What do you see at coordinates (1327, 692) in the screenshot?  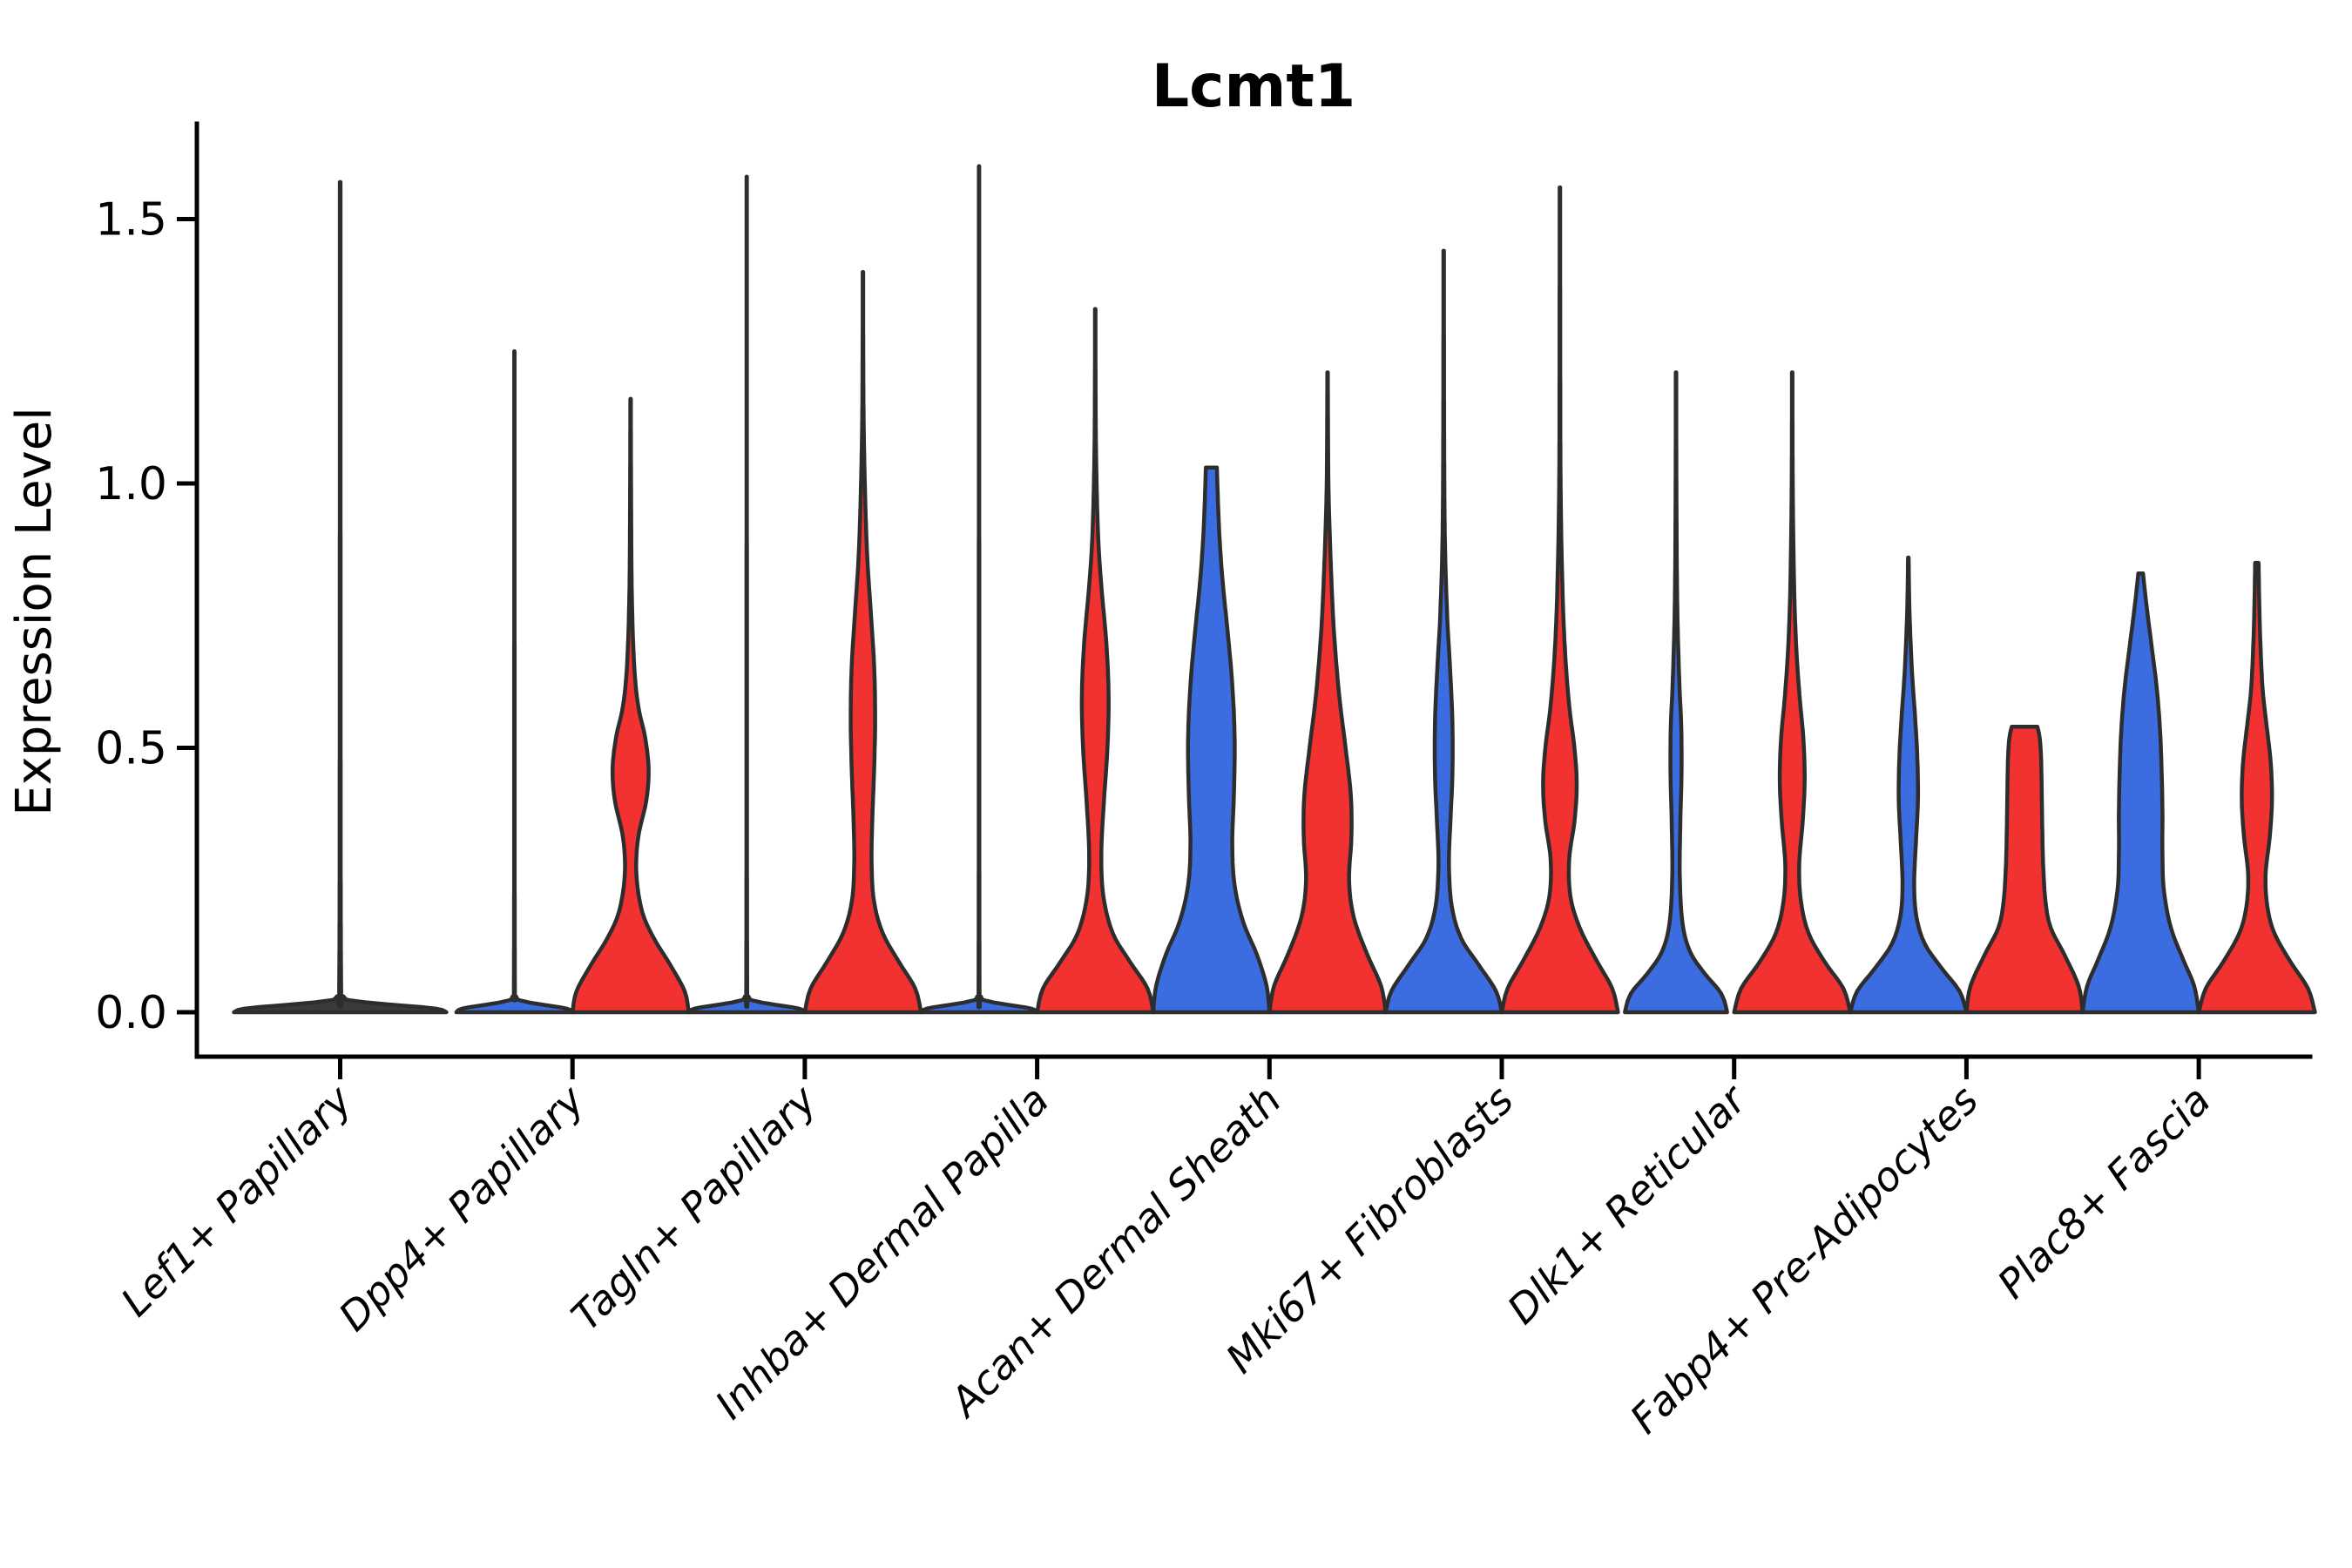 I see `violin-4-red` at bounding box center [1327, 692].